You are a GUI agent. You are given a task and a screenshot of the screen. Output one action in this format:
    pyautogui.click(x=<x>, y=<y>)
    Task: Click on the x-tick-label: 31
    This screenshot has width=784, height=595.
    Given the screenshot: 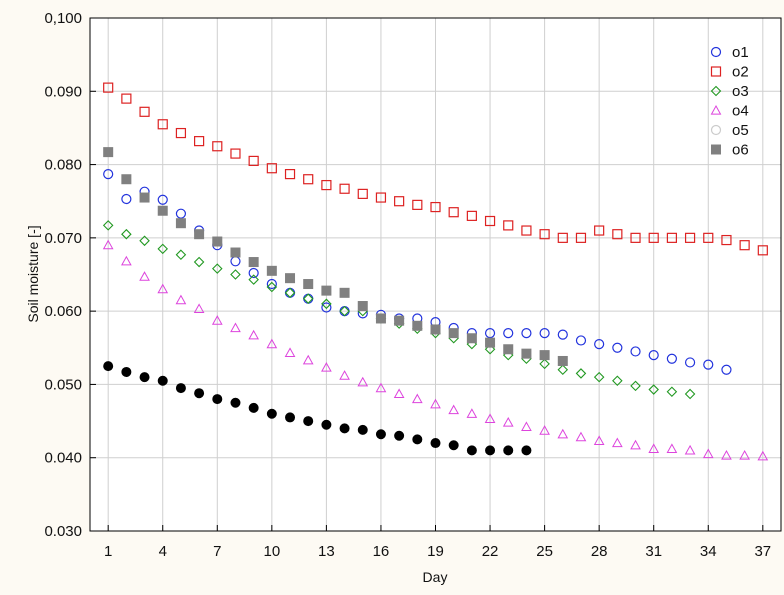 What is the action you would take?
    pyautogui.click(x=653, y=551)
    